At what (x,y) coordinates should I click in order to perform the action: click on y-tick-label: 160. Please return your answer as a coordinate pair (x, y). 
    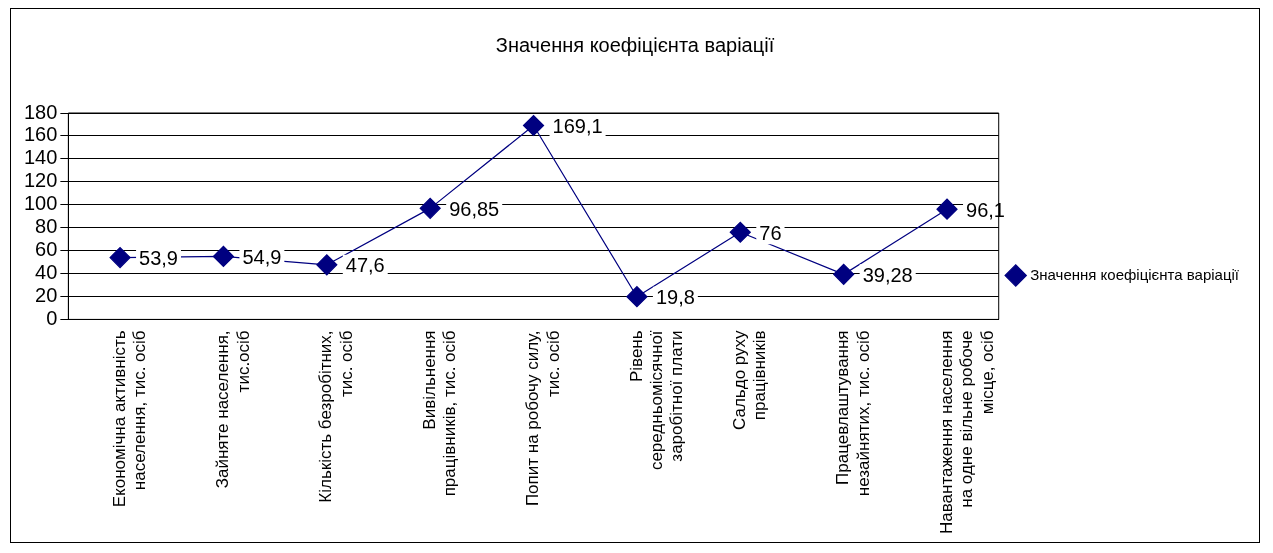
    Looking at the image, I should click on (40, 134).